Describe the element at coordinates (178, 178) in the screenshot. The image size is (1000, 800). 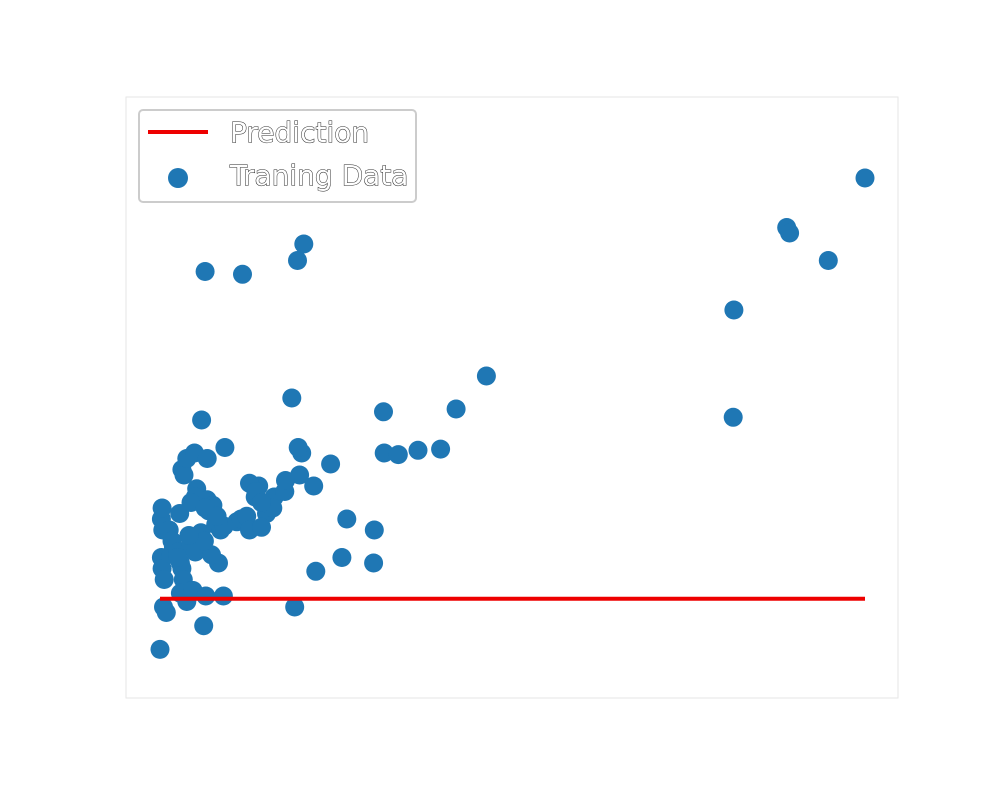
I see `legend-training-data-swatch` at that location.